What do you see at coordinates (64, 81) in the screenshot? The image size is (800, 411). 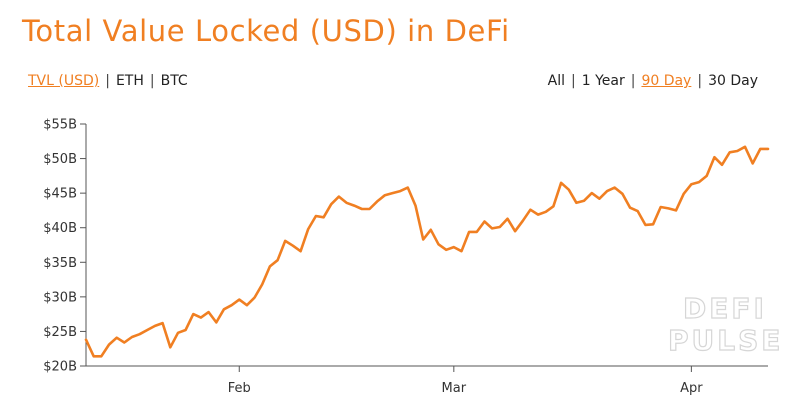 I see `toggle-tvl-usd: TVL (USD)` at bounding box center [64, 81].